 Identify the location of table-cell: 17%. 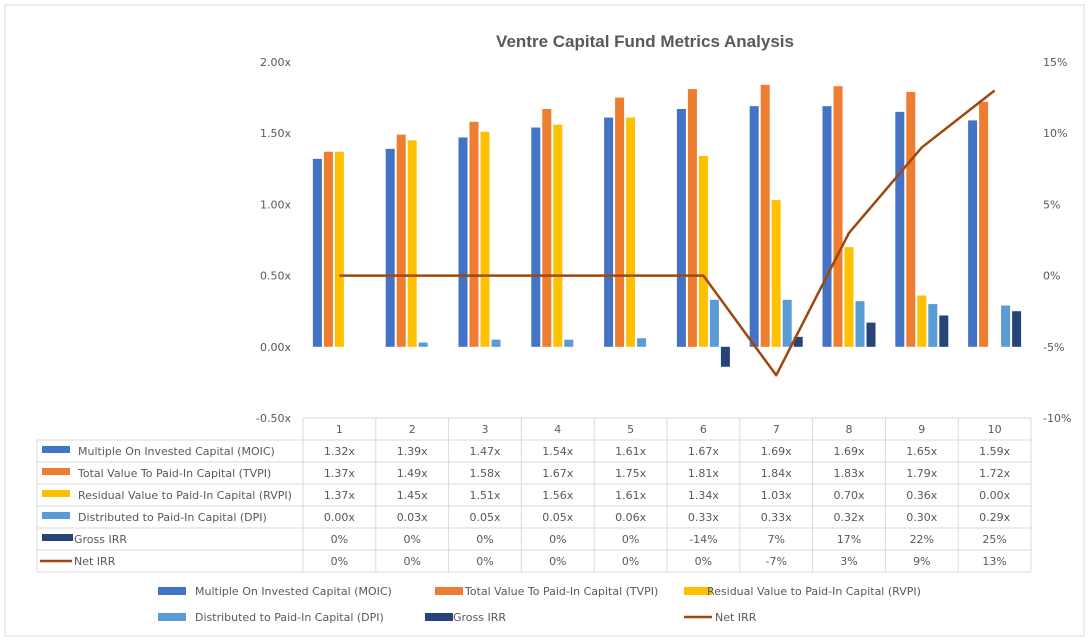
(849, 539).